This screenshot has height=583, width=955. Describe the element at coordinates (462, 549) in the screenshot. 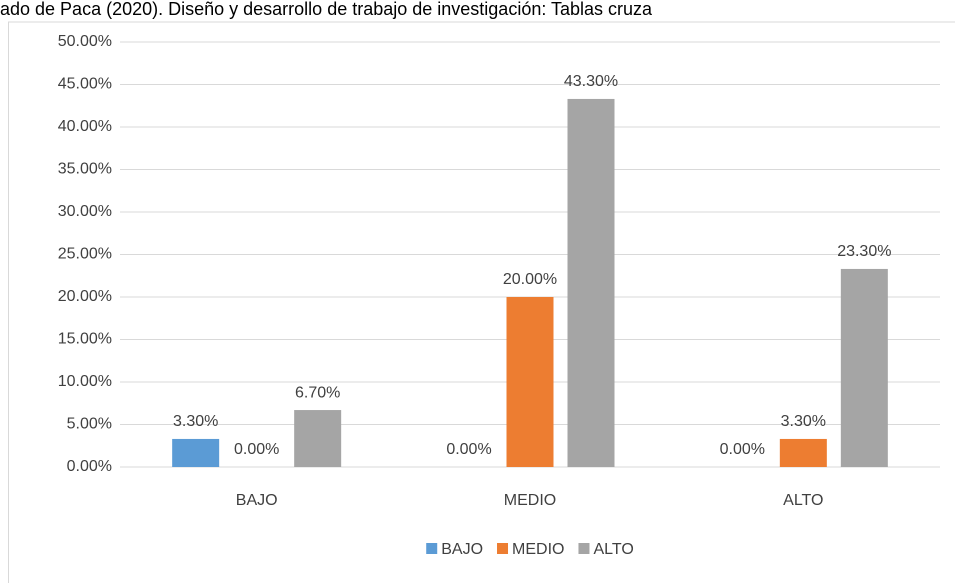

I see `legend-label: BAJO` at that location.